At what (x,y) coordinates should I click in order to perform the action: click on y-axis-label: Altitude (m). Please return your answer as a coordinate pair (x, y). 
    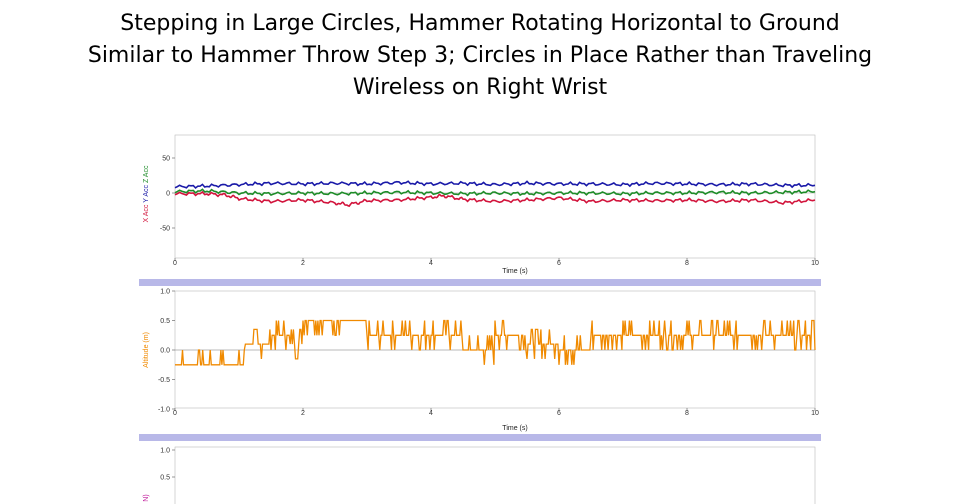
    Looking at the image, I should click on (146, 350).